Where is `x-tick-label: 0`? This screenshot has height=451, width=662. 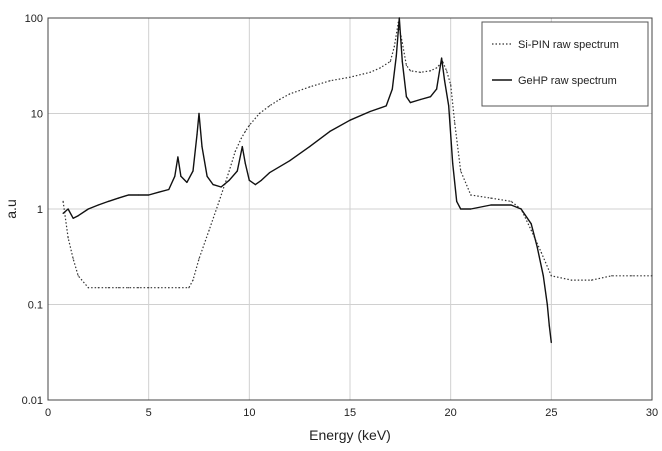
x-tick-label: 0 is located at coordinates (48, 413).